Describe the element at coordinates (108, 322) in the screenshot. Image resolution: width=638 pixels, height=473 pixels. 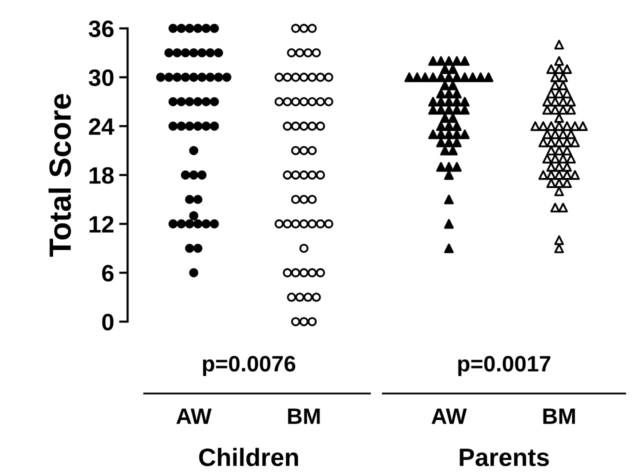
I see `y-tick-label: 0` at that location.